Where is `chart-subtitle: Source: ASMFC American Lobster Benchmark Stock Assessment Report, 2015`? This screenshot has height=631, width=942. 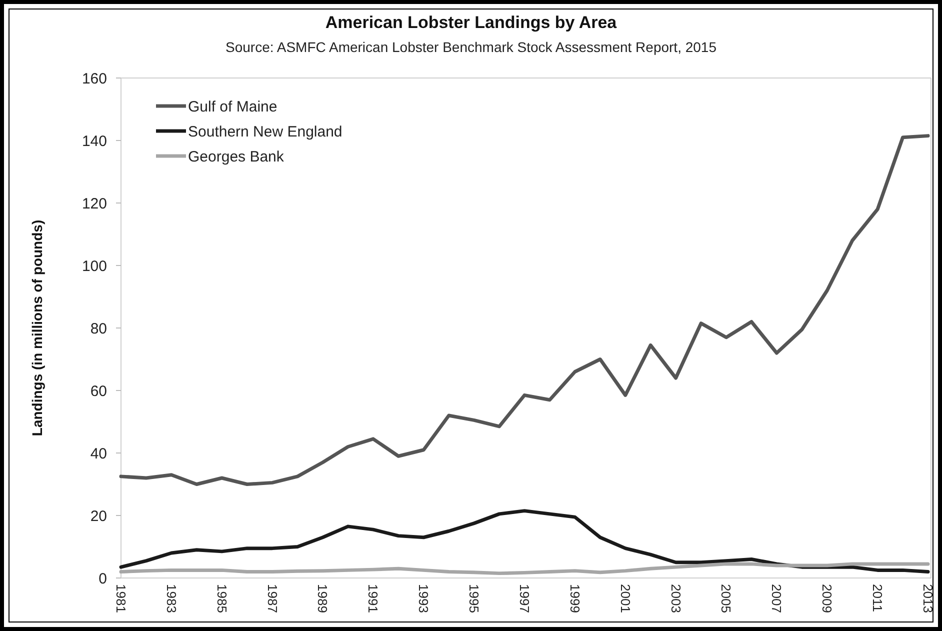 chart-subtitle: Source: ASMFC American Lobster Benchmark Stock Assessment Report, 2015 is located at coordinates (471, 47).